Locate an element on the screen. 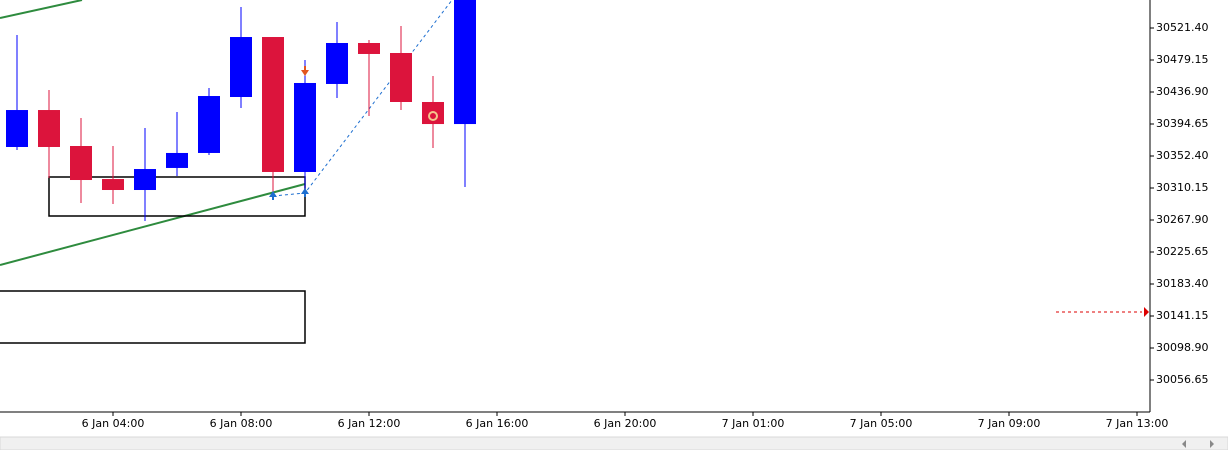 The height and width of the screenshot is (450, 1228). x-tick-label: 6 Jan 16:00 is located at coordinates (497, 423).